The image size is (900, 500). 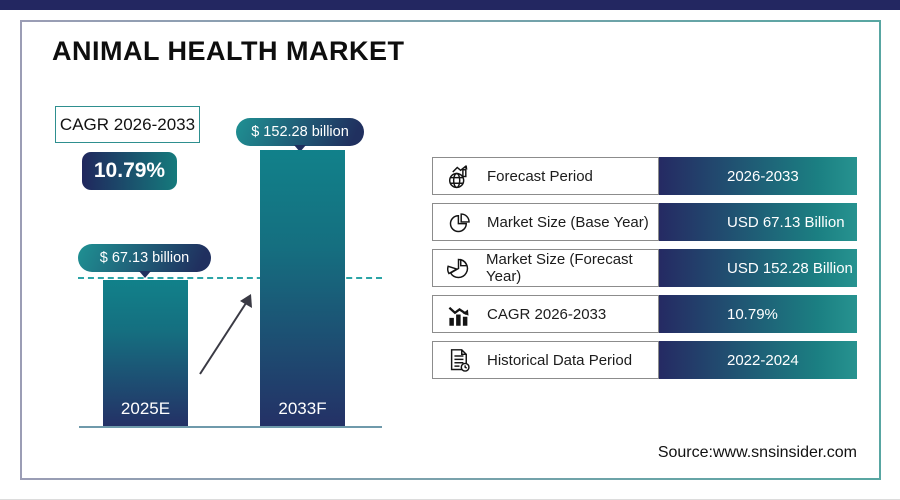 What do you see at coordinates (559, 268) in the screenshot?
I see `table-row-label: Market Size (Forecast Year)` at bounding box center [559, 268].